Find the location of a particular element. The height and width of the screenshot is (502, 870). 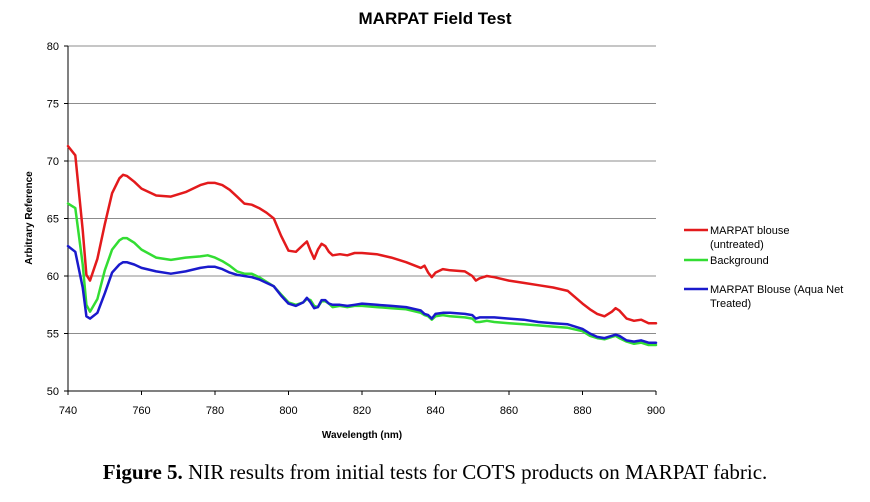

legend-label-aqua-net-line2: Treated) is located at coordinates (730, 304).